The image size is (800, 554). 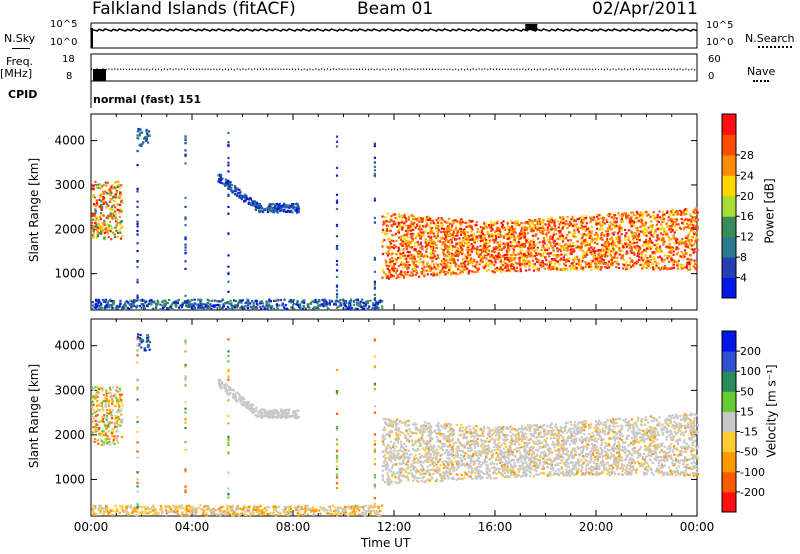 I want to click on nave-trace, so click(x=394, y=69).